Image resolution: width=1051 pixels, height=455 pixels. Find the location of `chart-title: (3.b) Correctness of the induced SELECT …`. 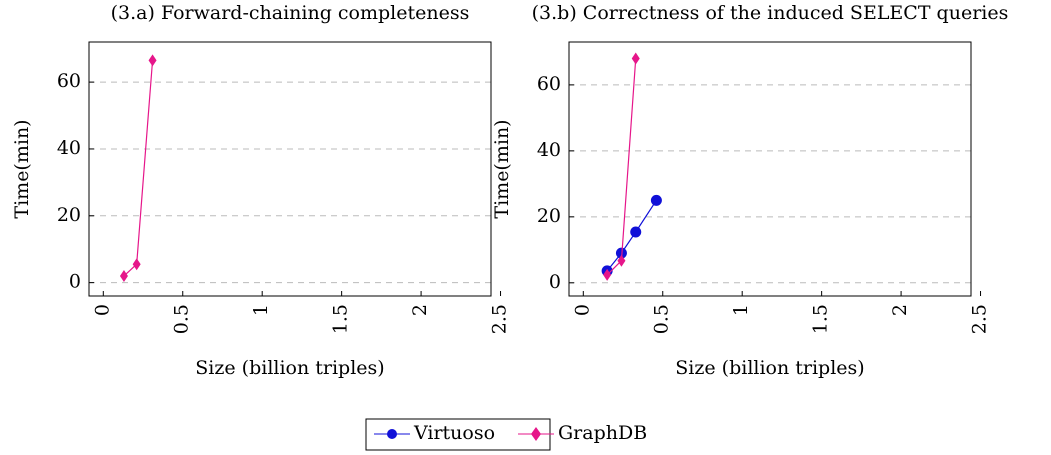

chart-title: (3.b) Correctness of the induced SELECT … is located at coordinates (770, 13).